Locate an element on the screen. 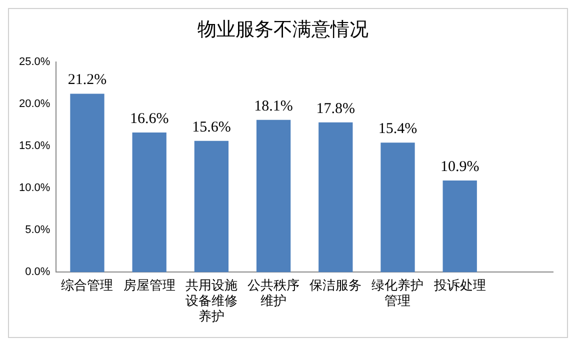 The height and width of the screenshot is (347, 578). y-tick-label: 10.0% is located at coordinates (34, 188).